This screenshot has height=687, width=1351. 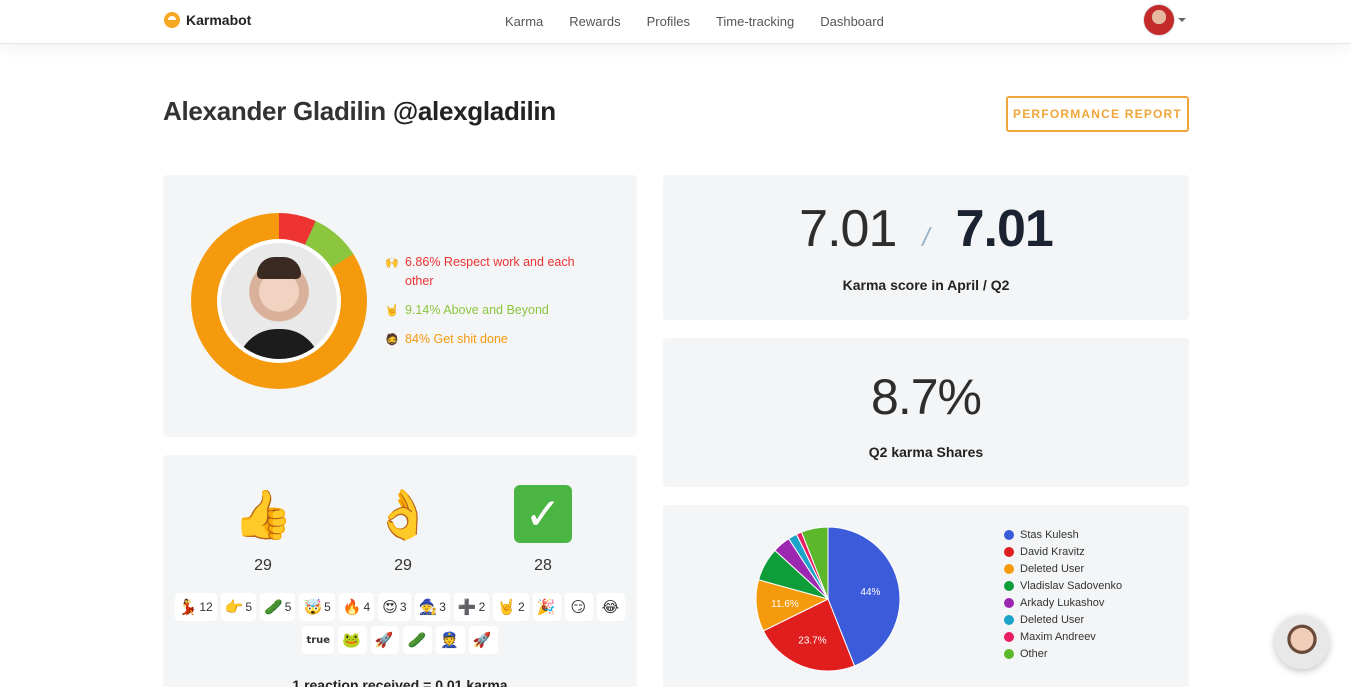 I want to click on chevron-down-icon, so click(x=1182, y=20).